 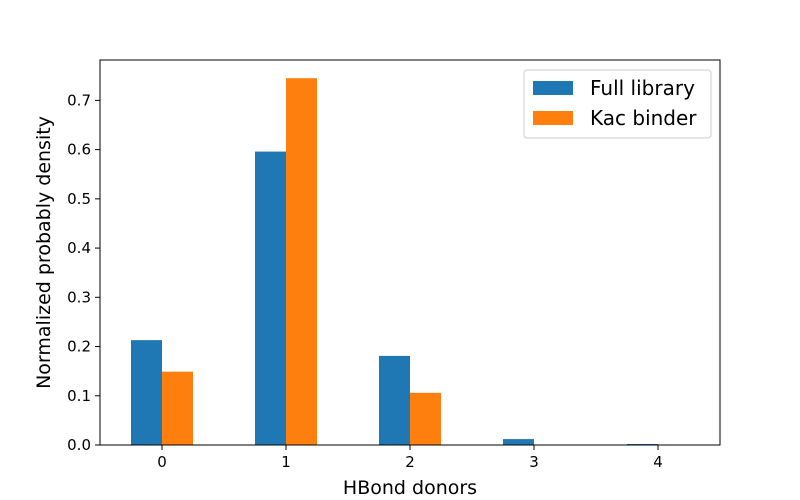 I want to click on legend-swatch-full-library, so click(x=553, y=88).